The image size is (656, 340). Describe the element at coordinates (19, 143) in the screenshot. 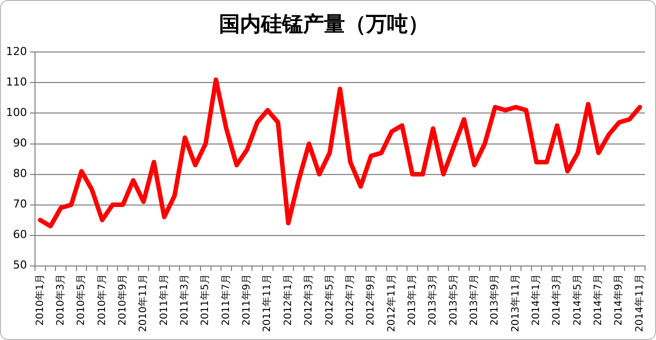

I see `y-tick-label: 90` at that location.